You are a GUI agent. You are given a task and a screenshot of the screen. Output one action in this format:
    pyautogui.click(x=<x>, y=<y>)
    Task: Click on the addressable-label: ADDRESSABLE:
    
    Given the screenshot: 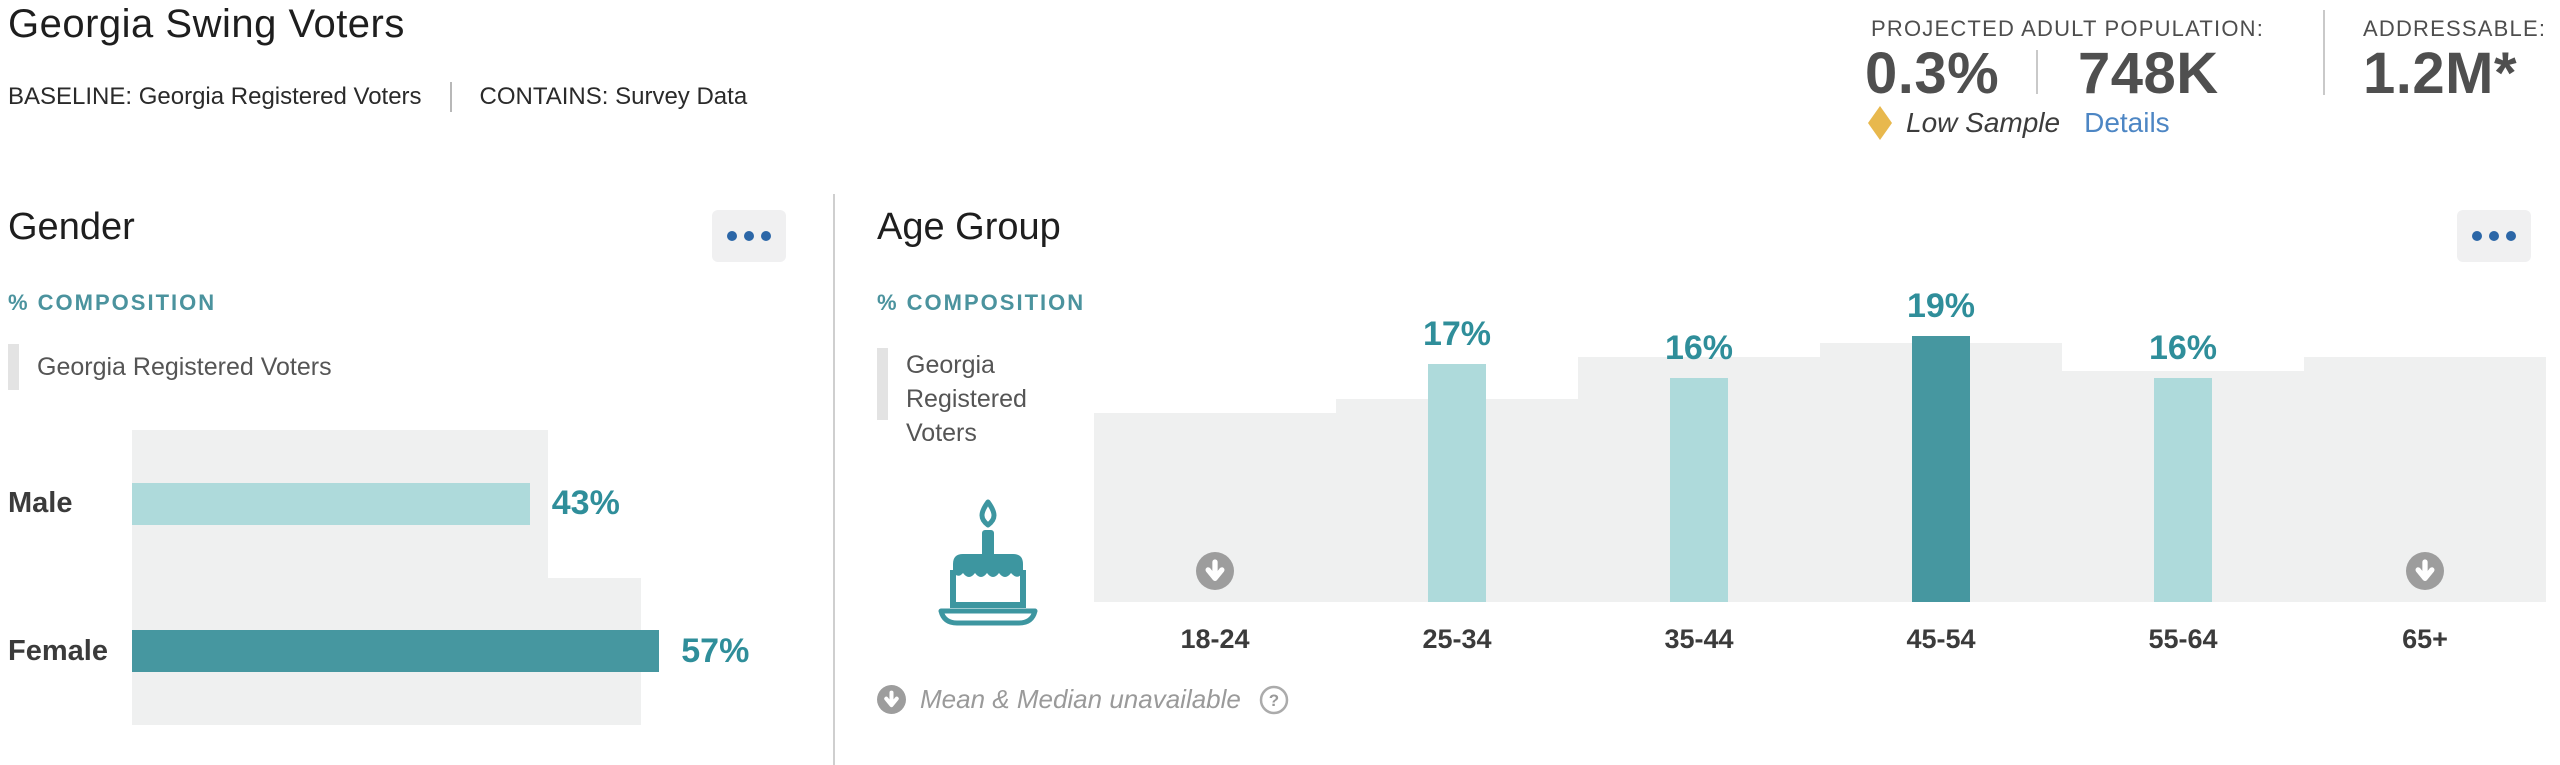 What is the action you would take?
    pyautogui.click(x=2455, y=28)
    